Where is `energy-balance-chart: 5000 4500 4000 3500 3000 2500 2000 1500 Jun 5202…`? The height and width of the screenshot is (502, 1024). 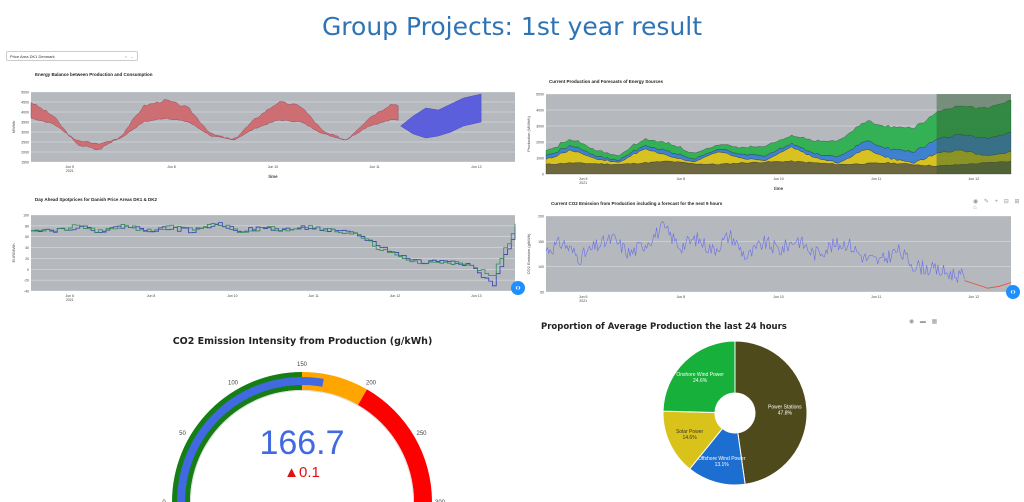
energy-balance-chart: 5000 4500 4000 3500 3000 2500 2000 1500 Jun 5202… is located at coordinates (262, 135).